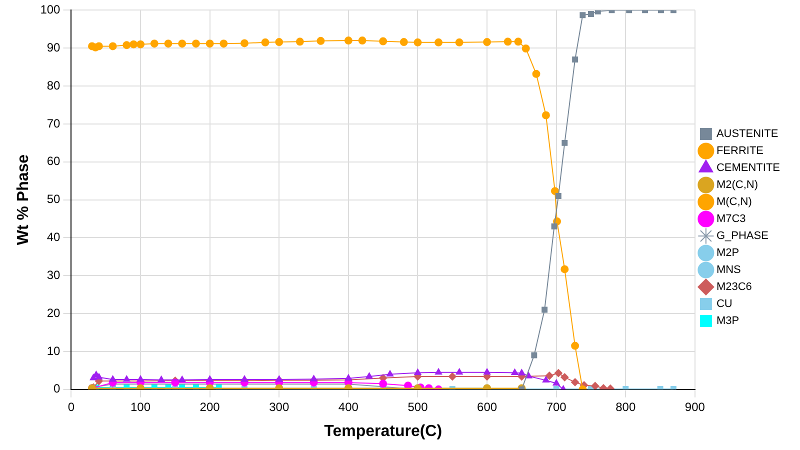  I want to click on legend-label: G_PHASE, so click(742, 236).